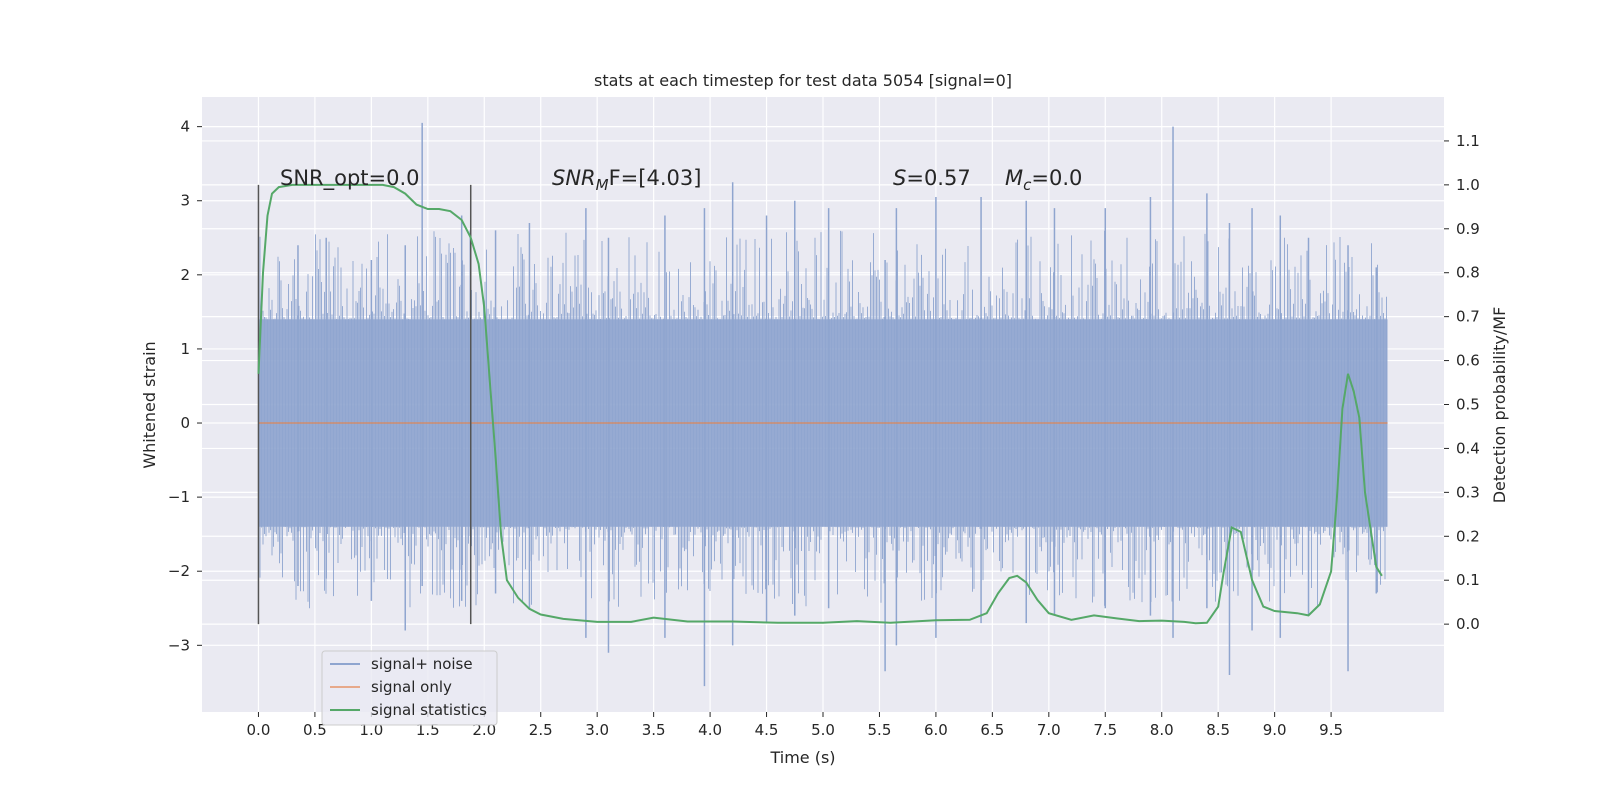 The height and width of the screenshot is (800, 1600). I want to click on yl-tick-label-2: −1, so click(179, 497).